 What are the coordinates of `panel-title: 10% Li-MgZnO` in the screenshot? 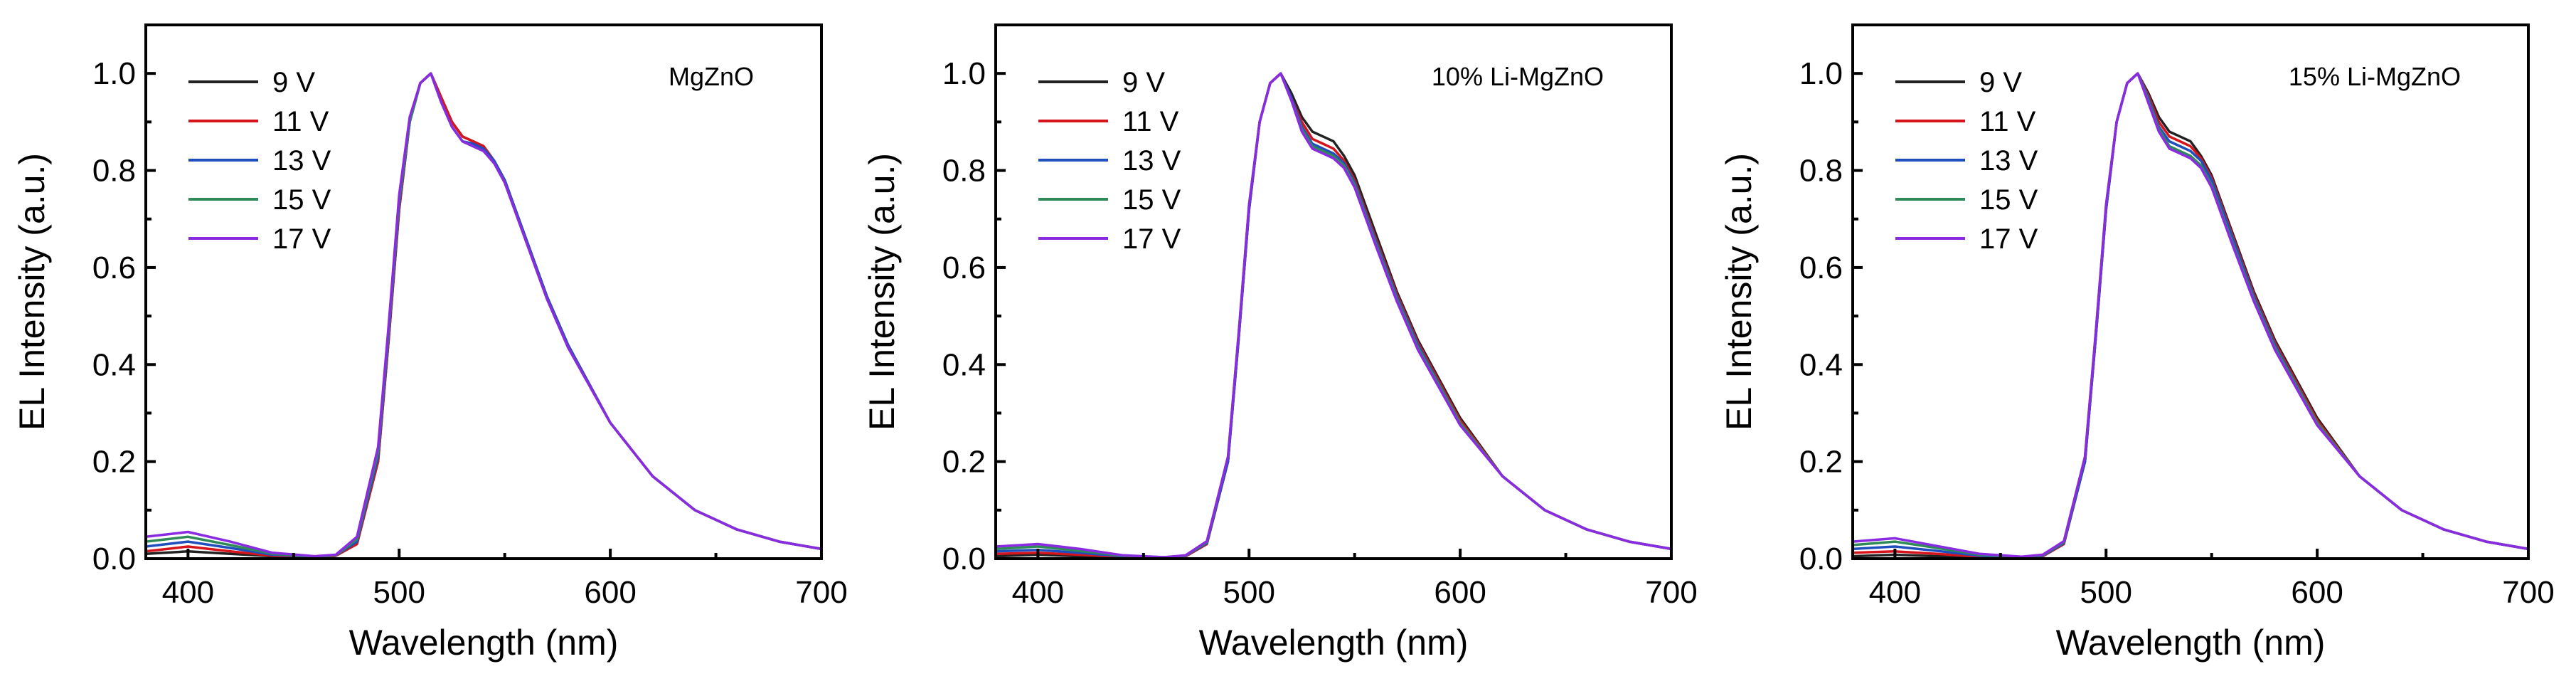 It's located at (1518, 76).